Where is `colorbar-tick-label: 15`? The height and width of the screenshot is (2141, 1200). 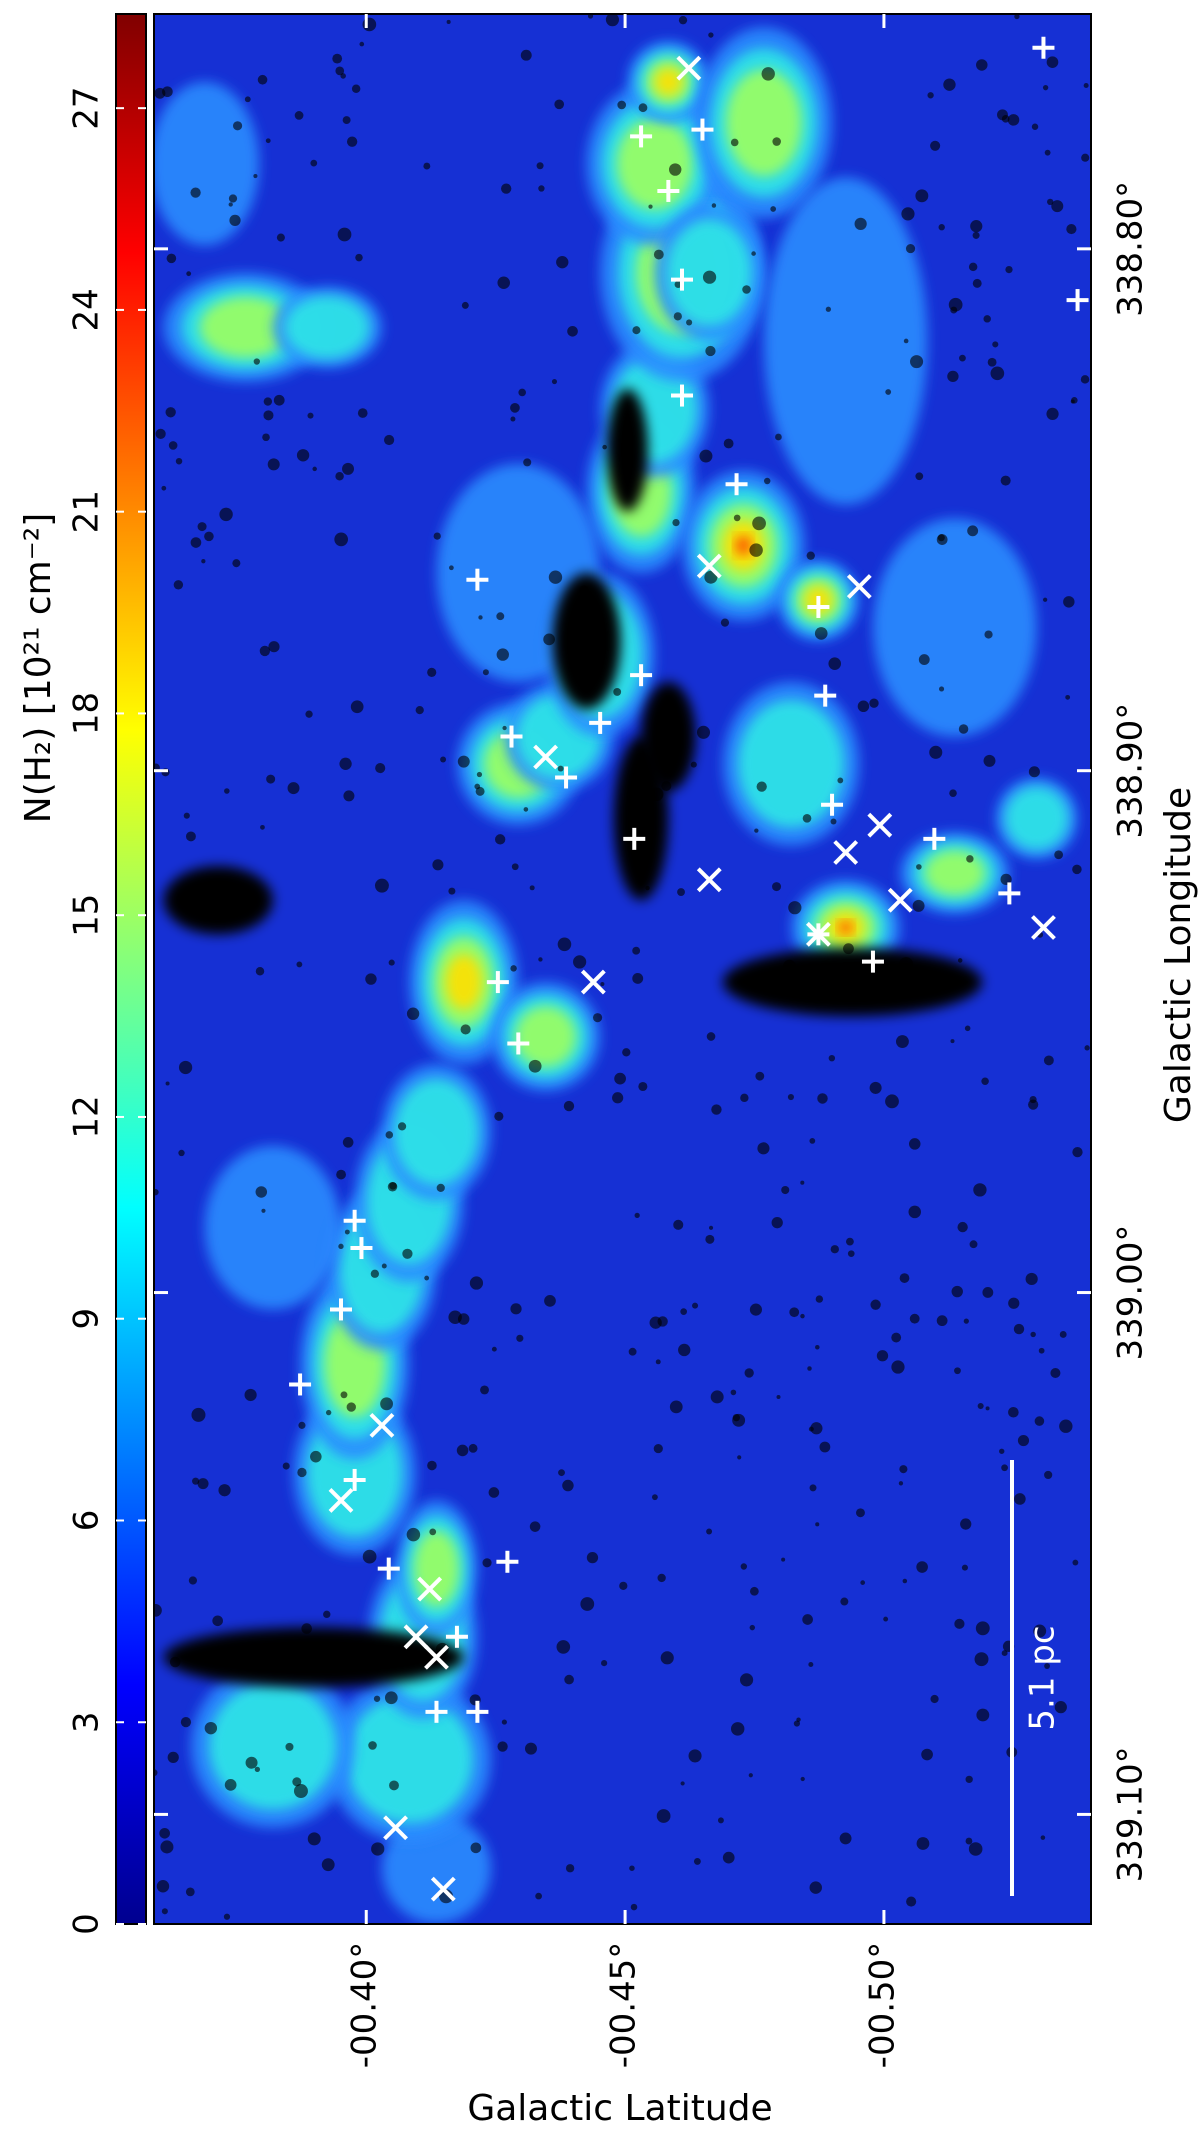
colorbar-tick-label: 15 is located at coordinates (87, 915).